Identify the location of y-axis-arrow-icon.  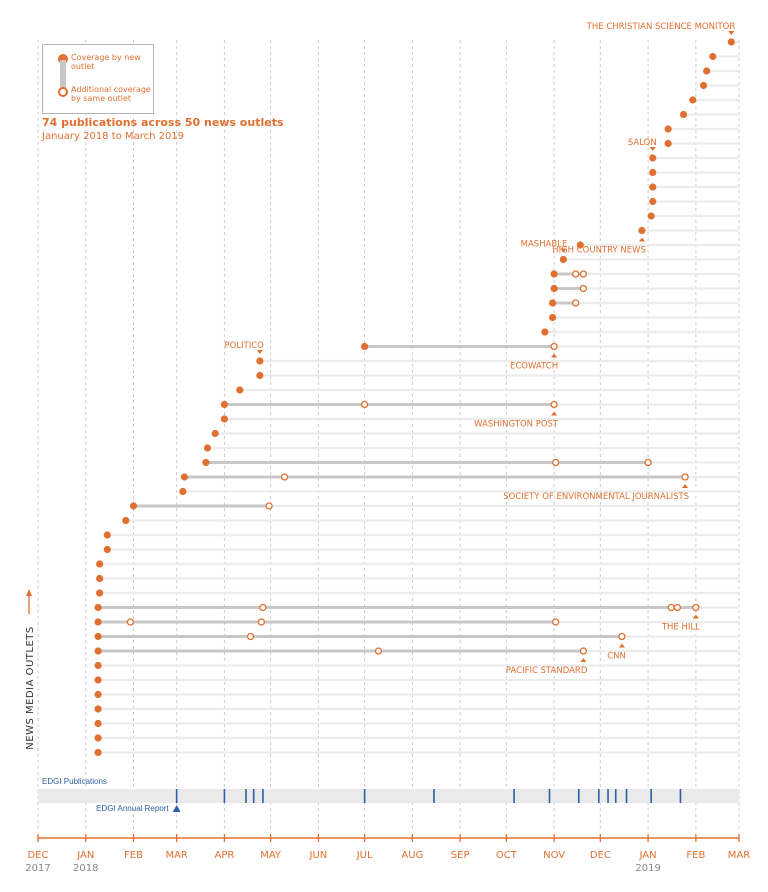
(29, 592).